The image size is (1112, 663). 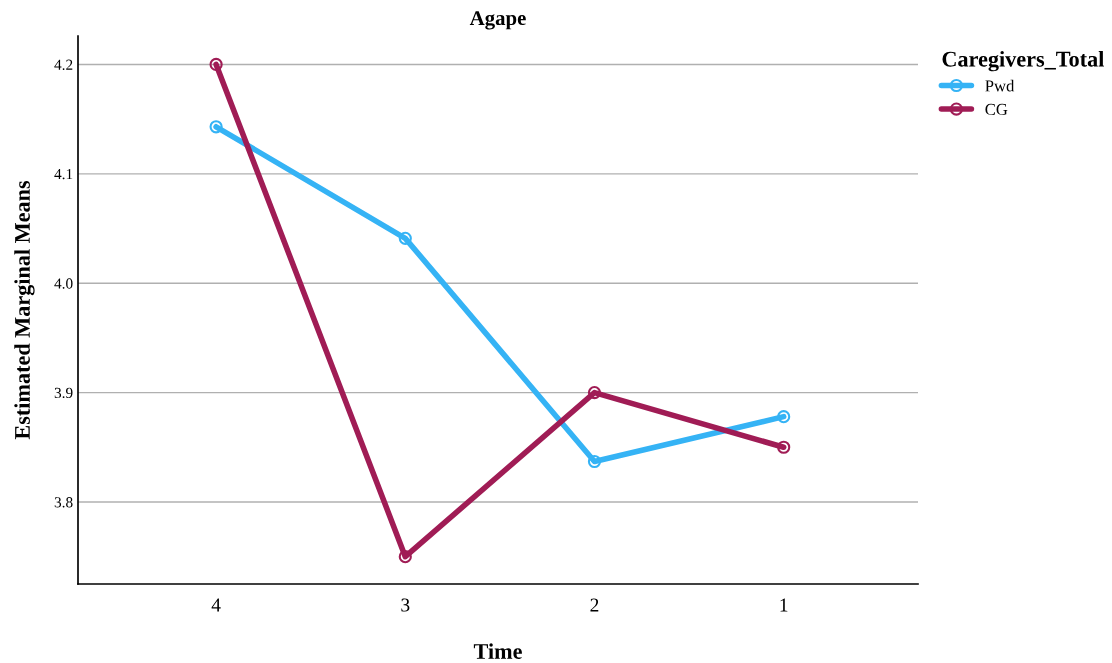 What do you see at coordinates (63, 64) in the screenshot?
I see `y-tick-label: 4.2` at bounding box center [63, 64].